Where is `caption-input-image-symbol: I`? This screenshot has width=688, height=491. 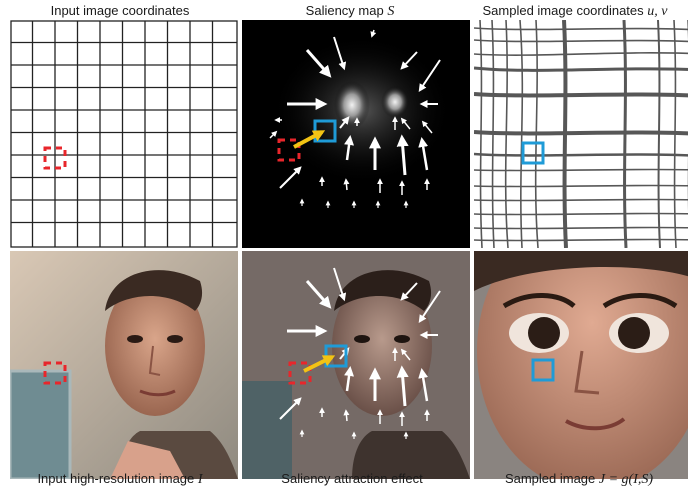
caption-input-image-symbol: I is located at coordinates (200, 479).